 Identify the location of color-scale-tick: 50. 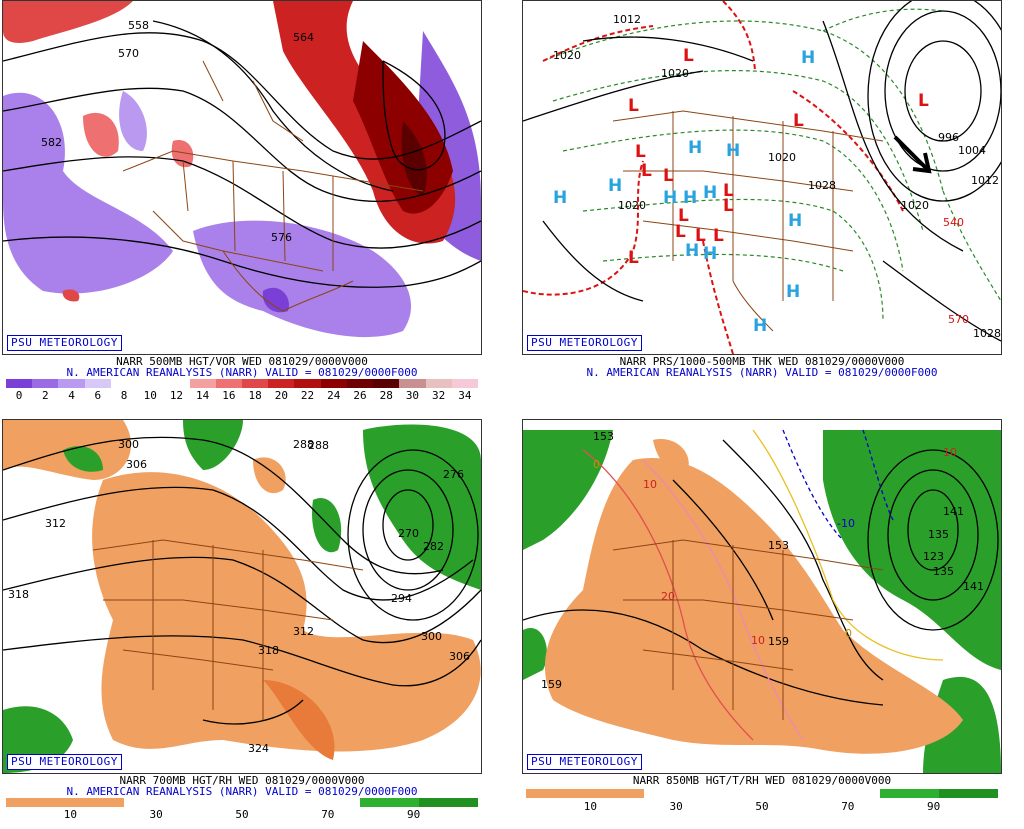
(242, 814).